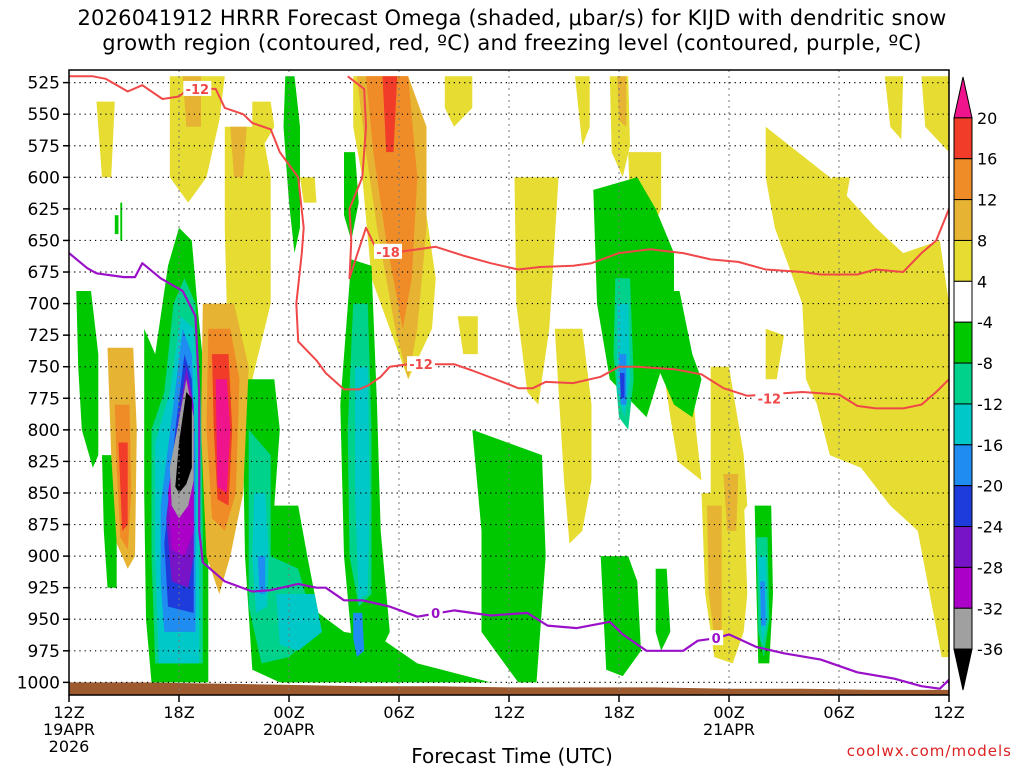 This screenshot has width=1024, height=768. I want to click on y-tick-label: 675, so click(44, 273).